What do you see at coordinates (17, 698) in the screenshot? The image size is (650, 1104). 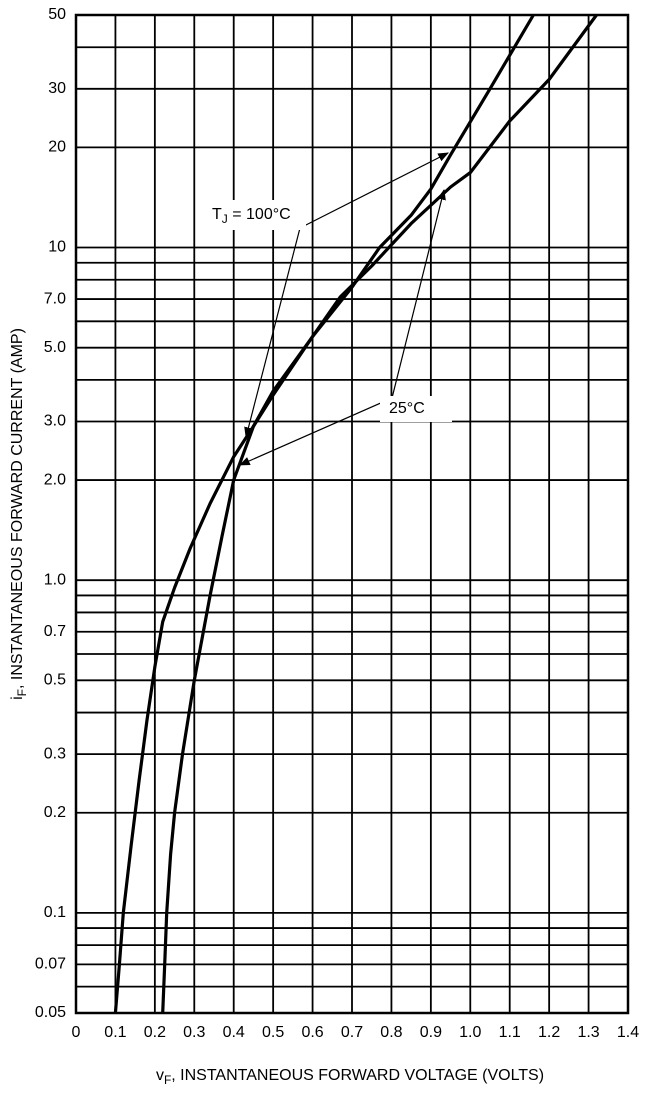 I see `y-axis-label-main: i` at bounding box center [17, 698].